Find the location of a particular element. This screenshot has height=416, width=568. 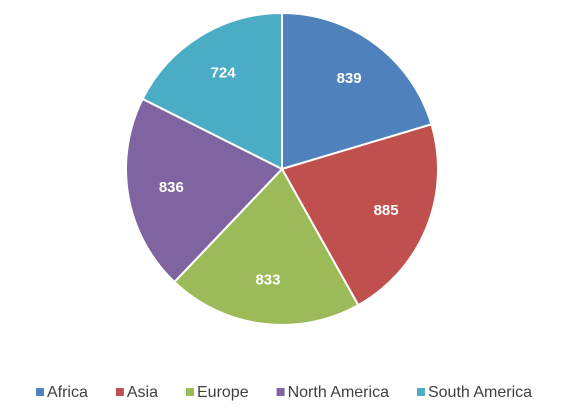

legend-label: North America is located at coordinates (338, 392).